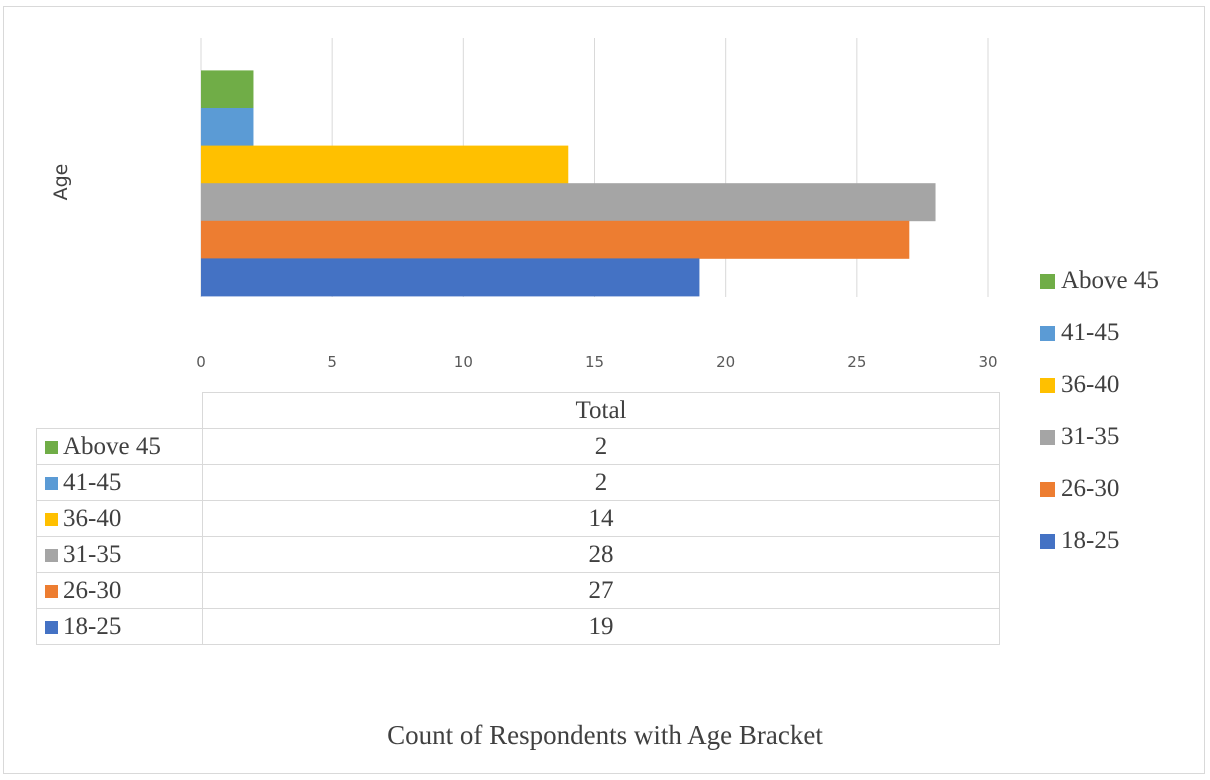 The height and width of the screenshot is (780, 1210). What do you see at coordinates (856, 362) in the screenshot?
I see `x-tick-label: 25` at bounding box center [856, 362].